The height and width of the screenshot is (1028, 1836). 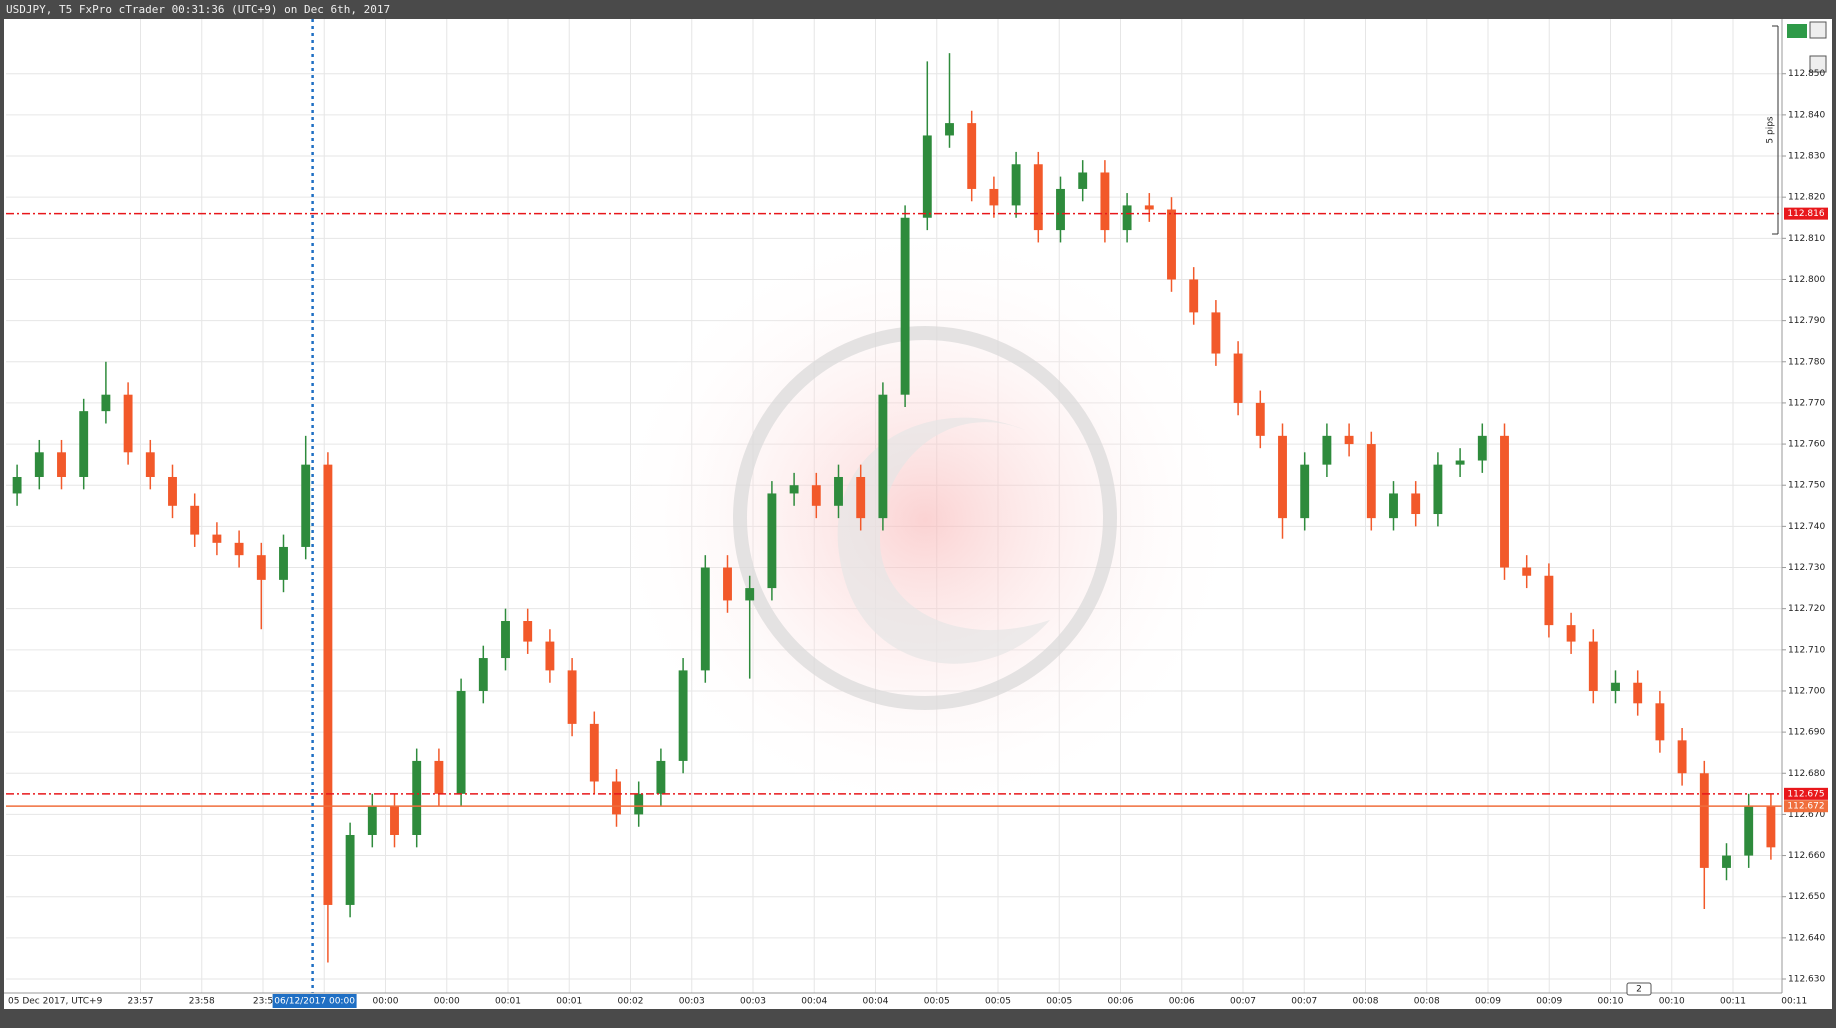 What do you see at coordinates (447, 1002) in the screenshot?
I see `x-tick-label: 00:00` at bounding box center [447, 1002].